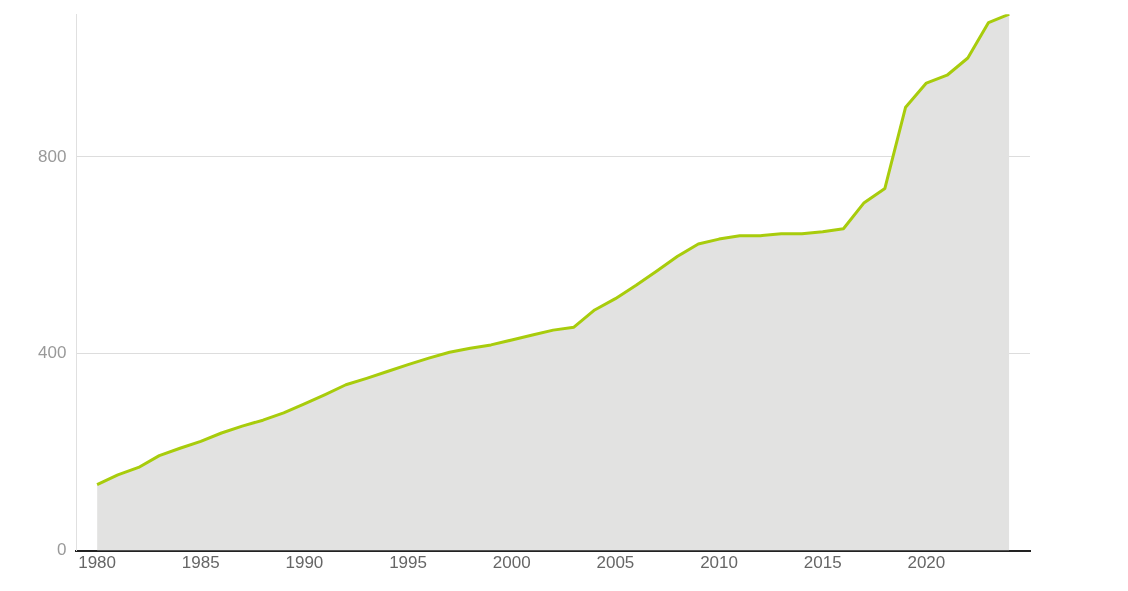 The height and width of the screenshot is (591, 1128). Describe the element at coordinates (61, 550) in the screenshot. I see `y-tick-label: 0` at that location.